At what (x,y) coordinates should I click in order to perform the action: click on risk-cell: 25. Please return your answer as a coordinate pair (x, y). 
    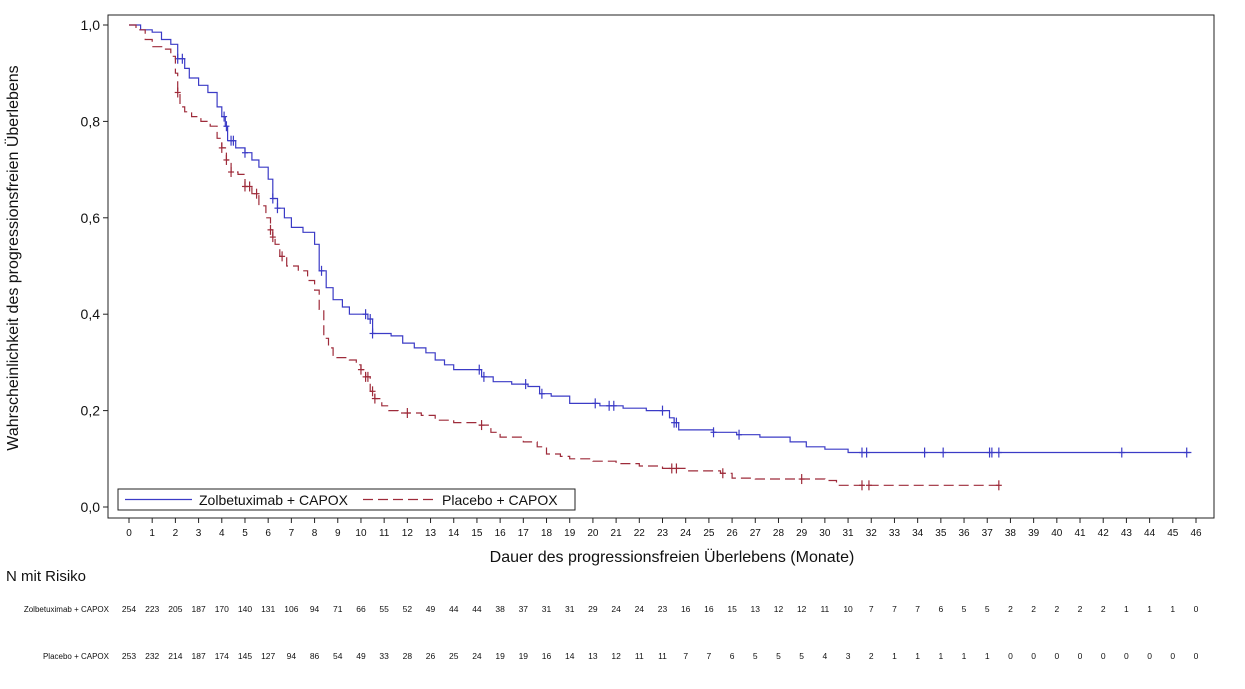
    Looking at the image, I should click on (454, 656).